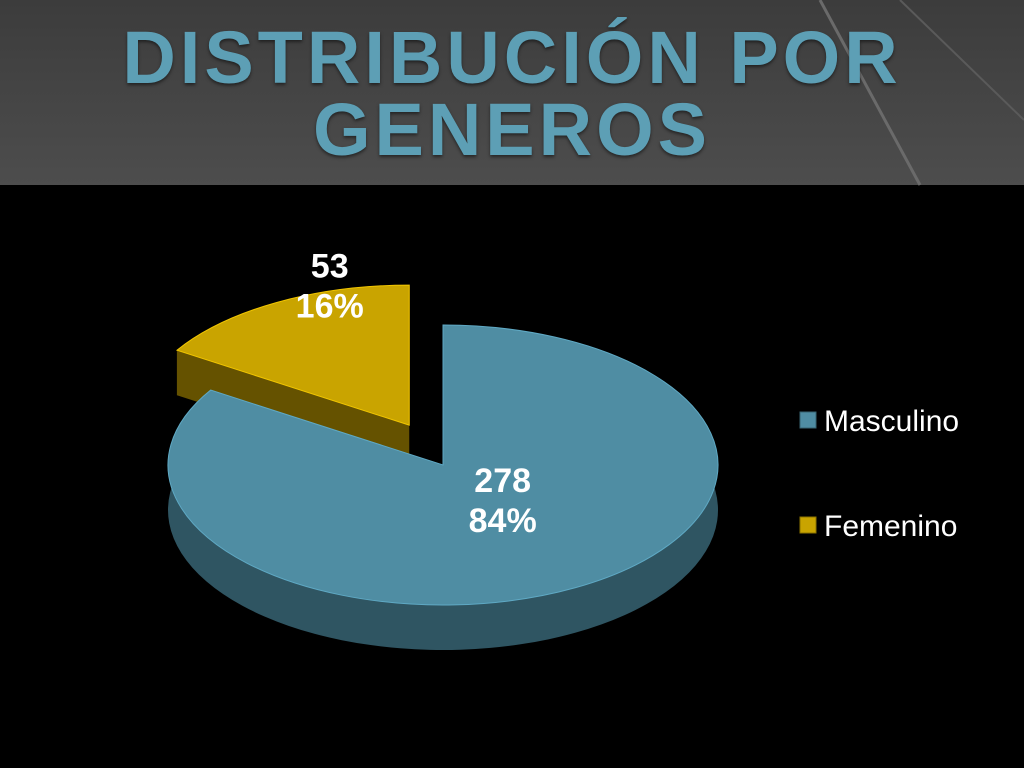  Describe the element at coordinates (890, 526) in the screenshot. I see `legend-text: Femenino` at that location.